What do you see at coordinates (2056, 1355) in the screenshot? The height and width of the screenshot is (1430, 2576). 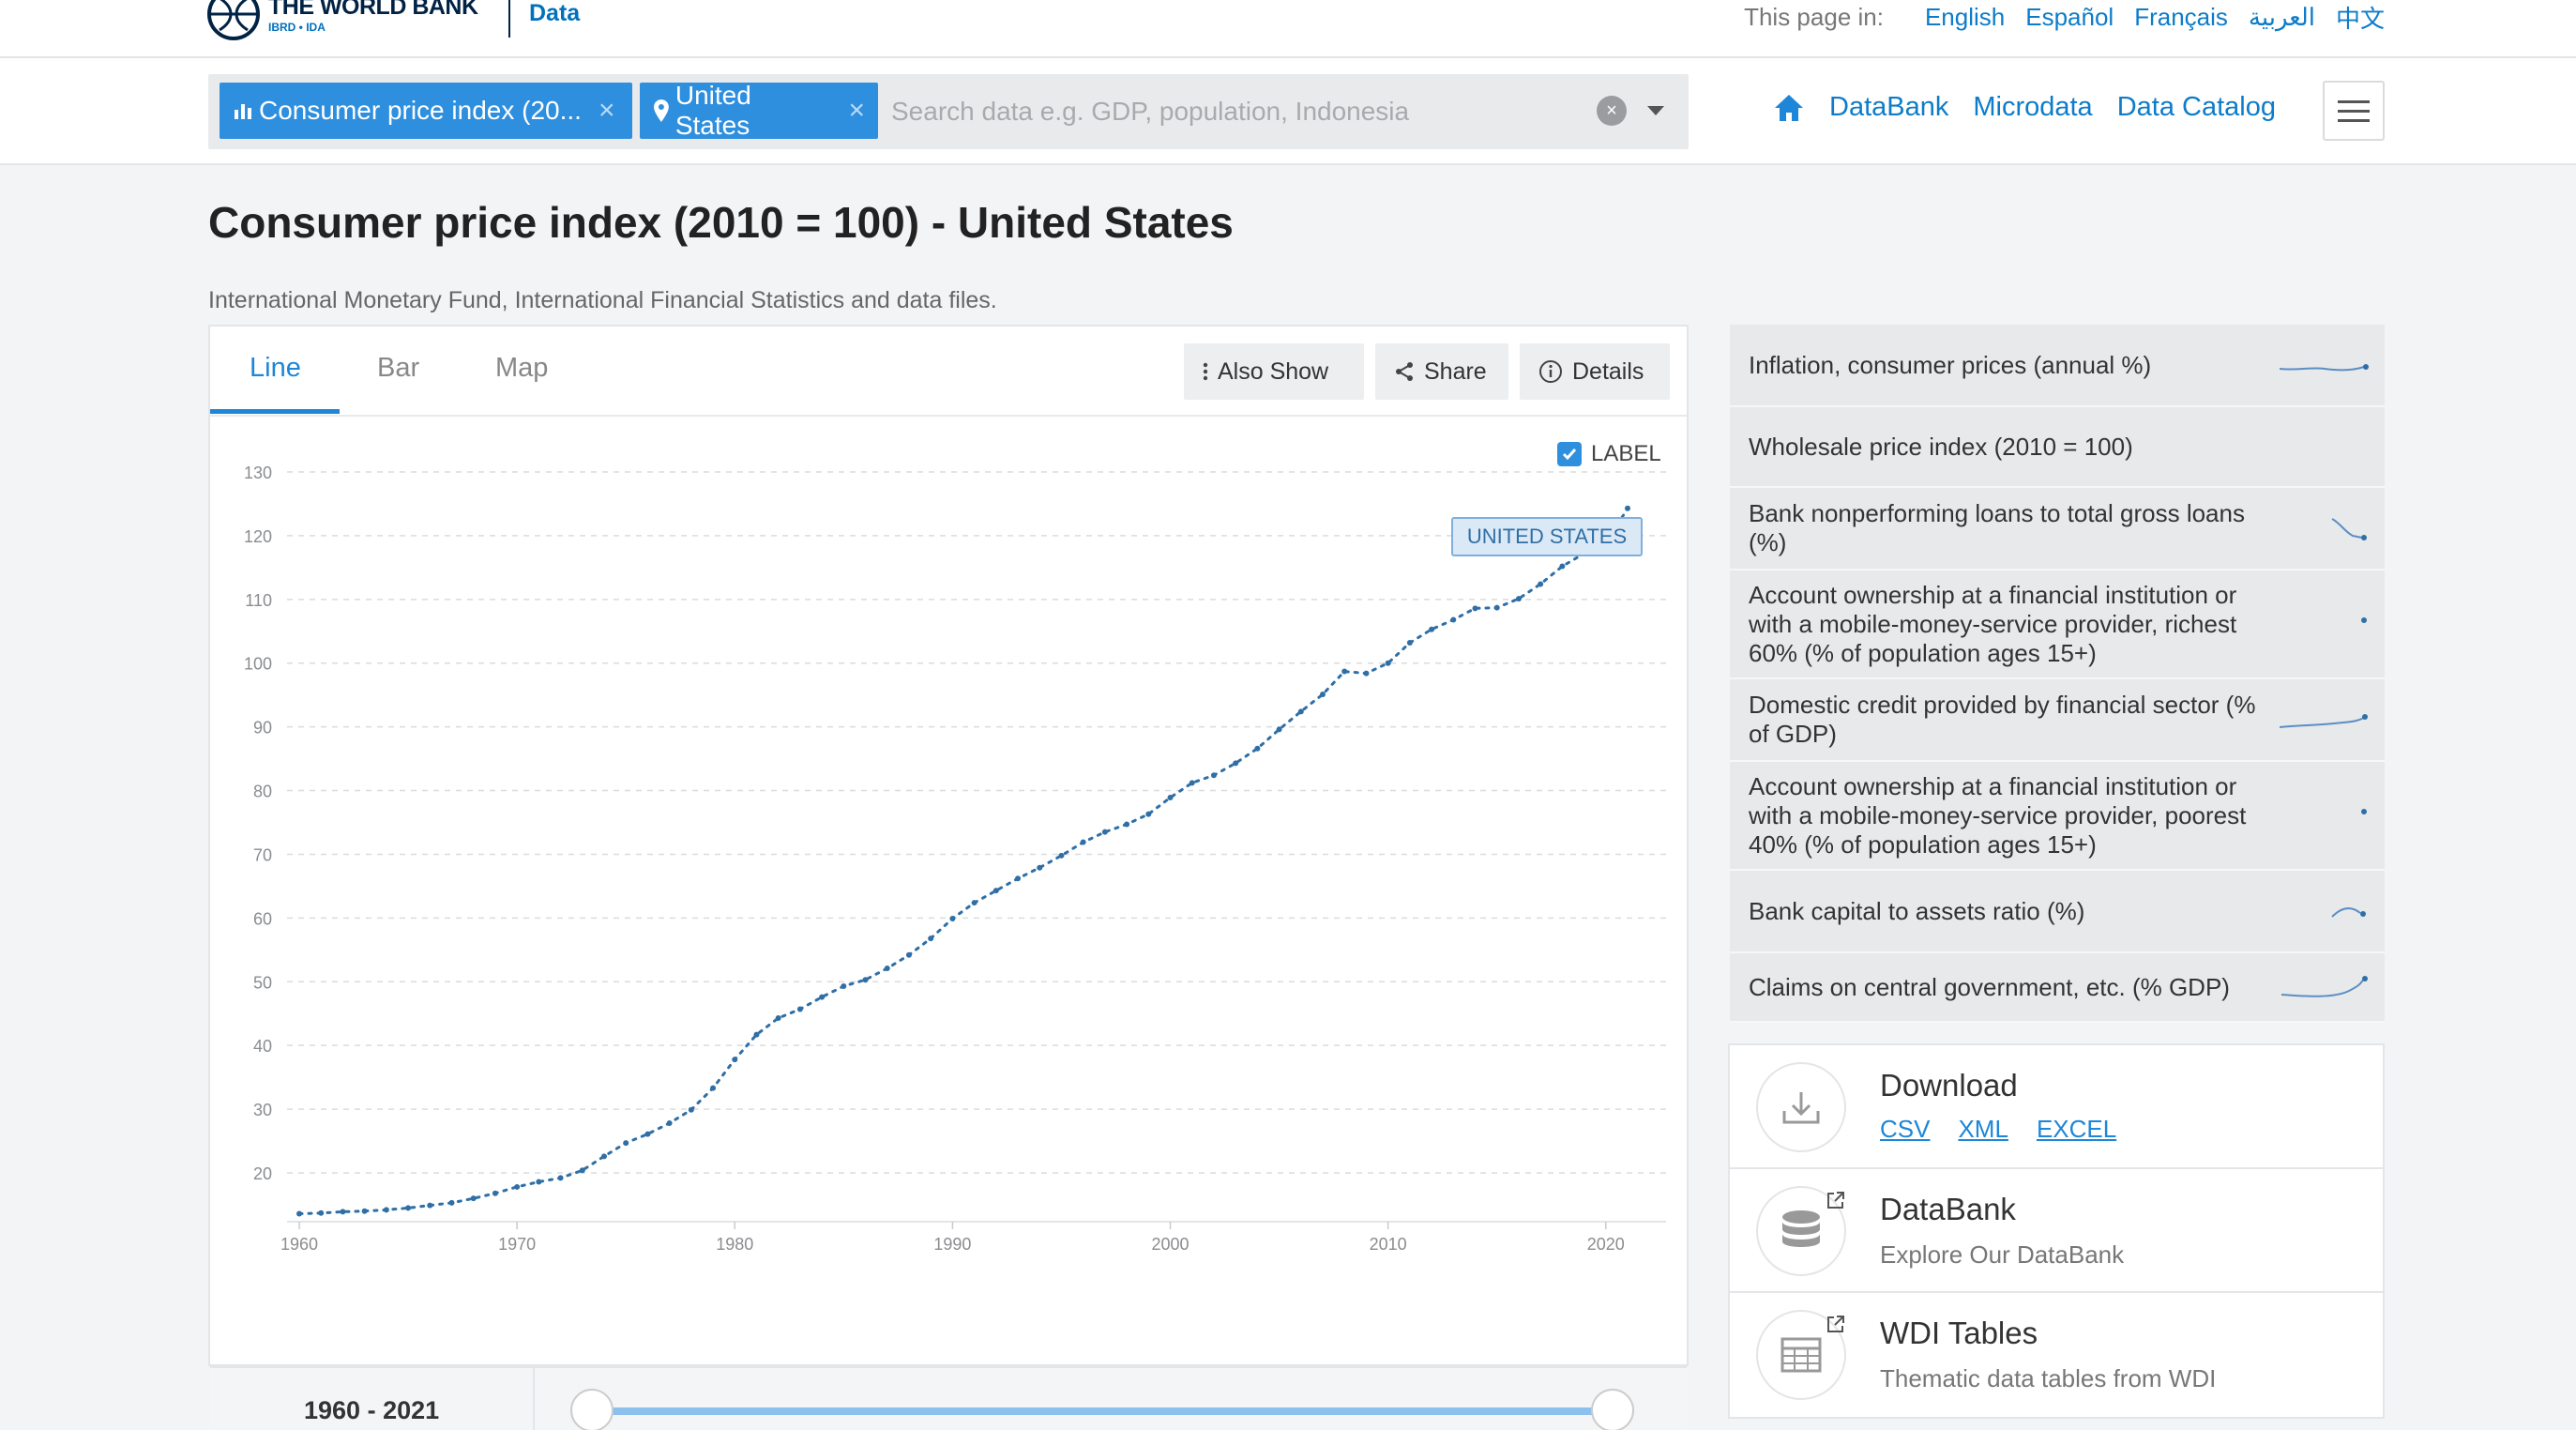 I see `wdi-tables-card: WDI Tables Thematic data tables from WDI` at bounding box center [2056, 1355].